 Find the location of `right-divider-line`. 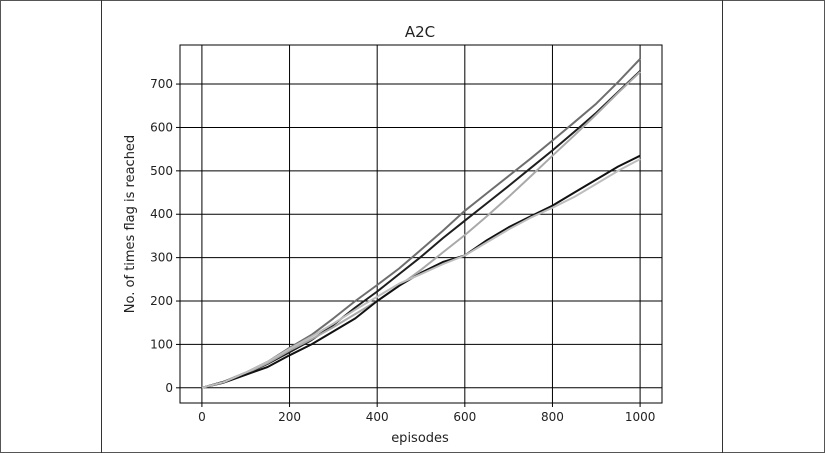

right-divider-line is located at coordinates (722, 226).